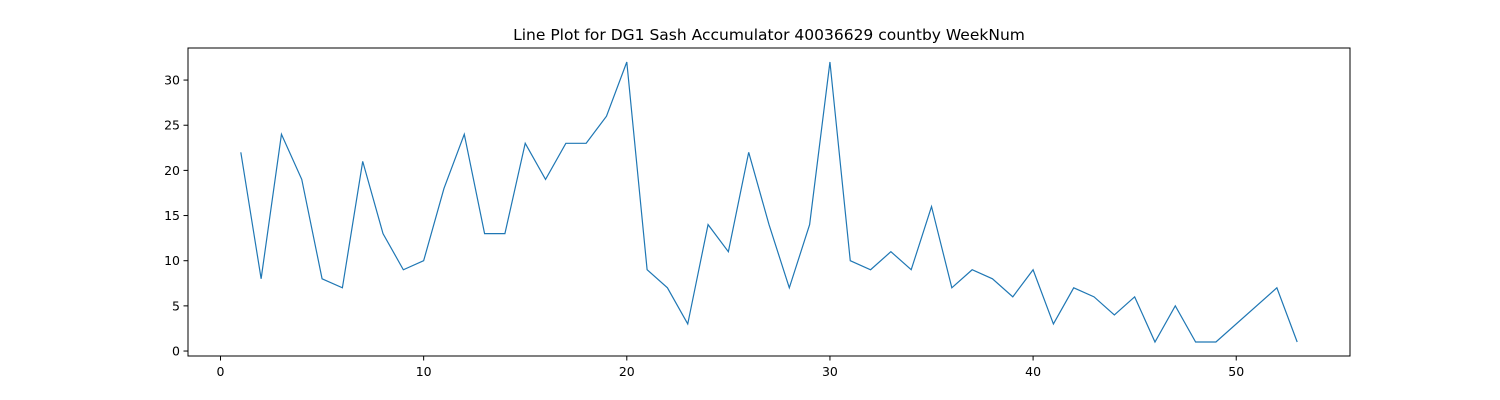 The image size is (1500, 400). Describe the element at coordinates (172, 260) in the screenshot. I see `y-tick-label: 10` at that location.